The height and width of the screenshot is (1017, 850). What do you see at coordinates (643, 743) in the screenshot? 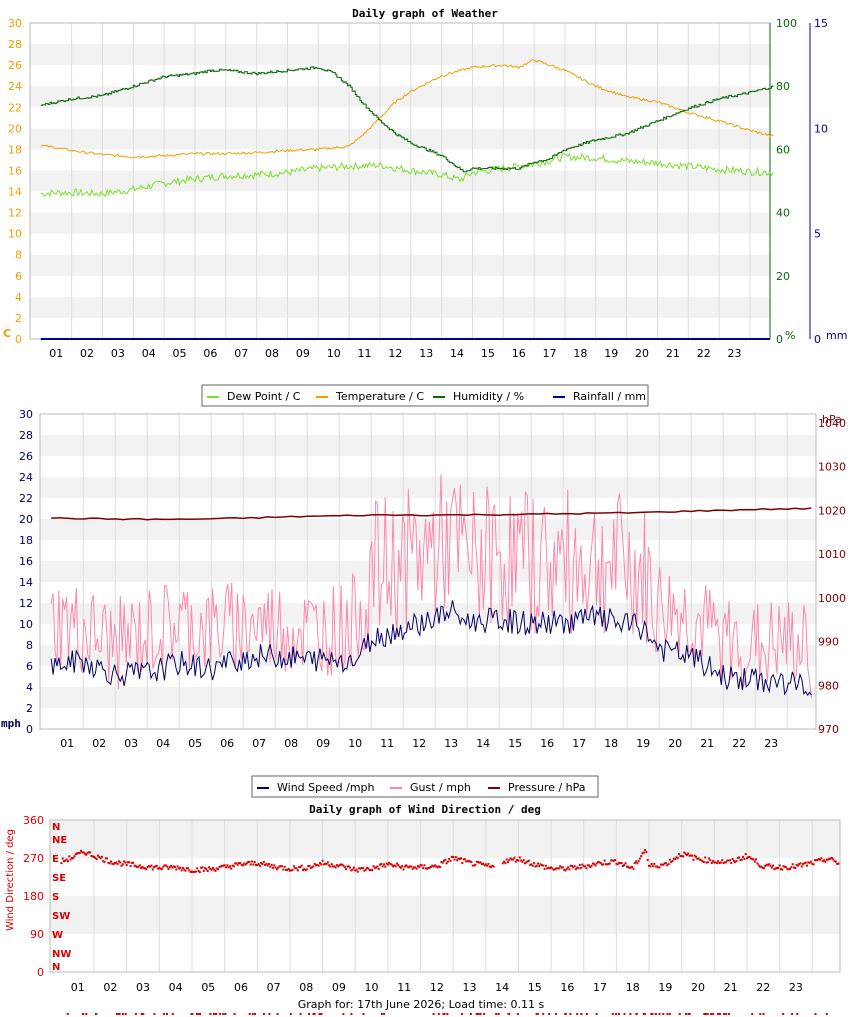
I see `x-tick-label: 19` at bounding box center [643, 743].